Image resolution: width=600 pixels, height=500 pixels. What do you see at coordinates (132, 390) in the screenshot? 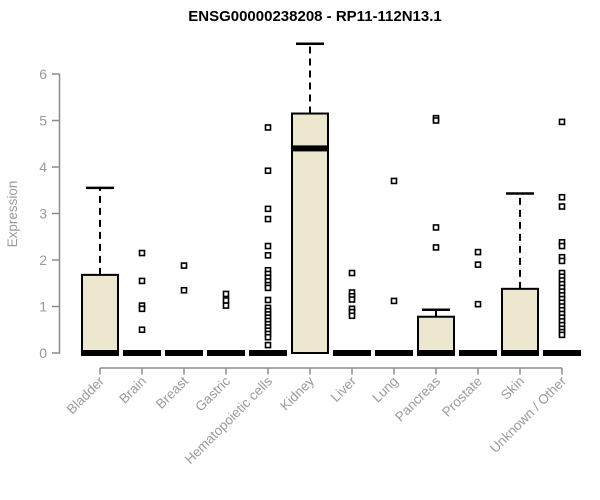
I see `x-tick-label: Brain` at bounding box center [132, 390].